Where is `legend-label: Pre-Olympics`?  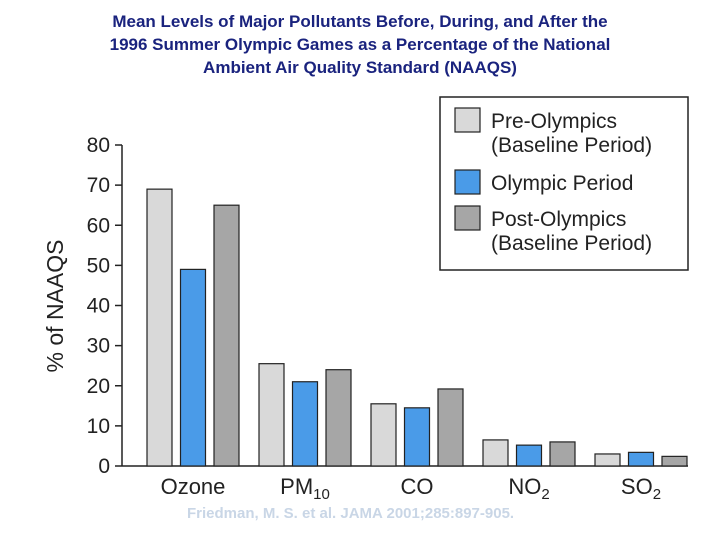 legend-label: Pre-Olympics is located at coordinates (554, 121).